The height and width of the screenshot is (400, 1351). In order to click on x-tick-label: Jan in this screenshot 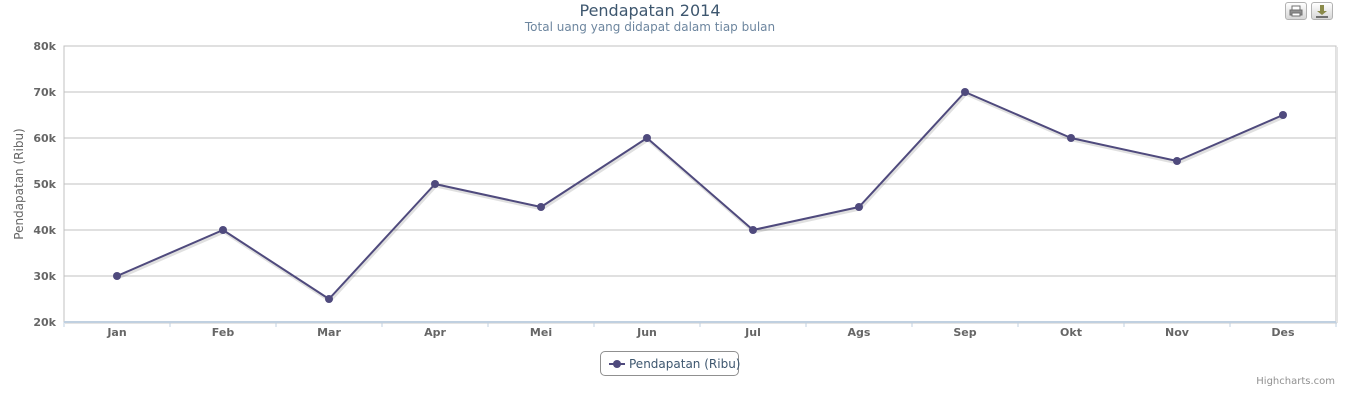, I will do `click(116, 332)`.